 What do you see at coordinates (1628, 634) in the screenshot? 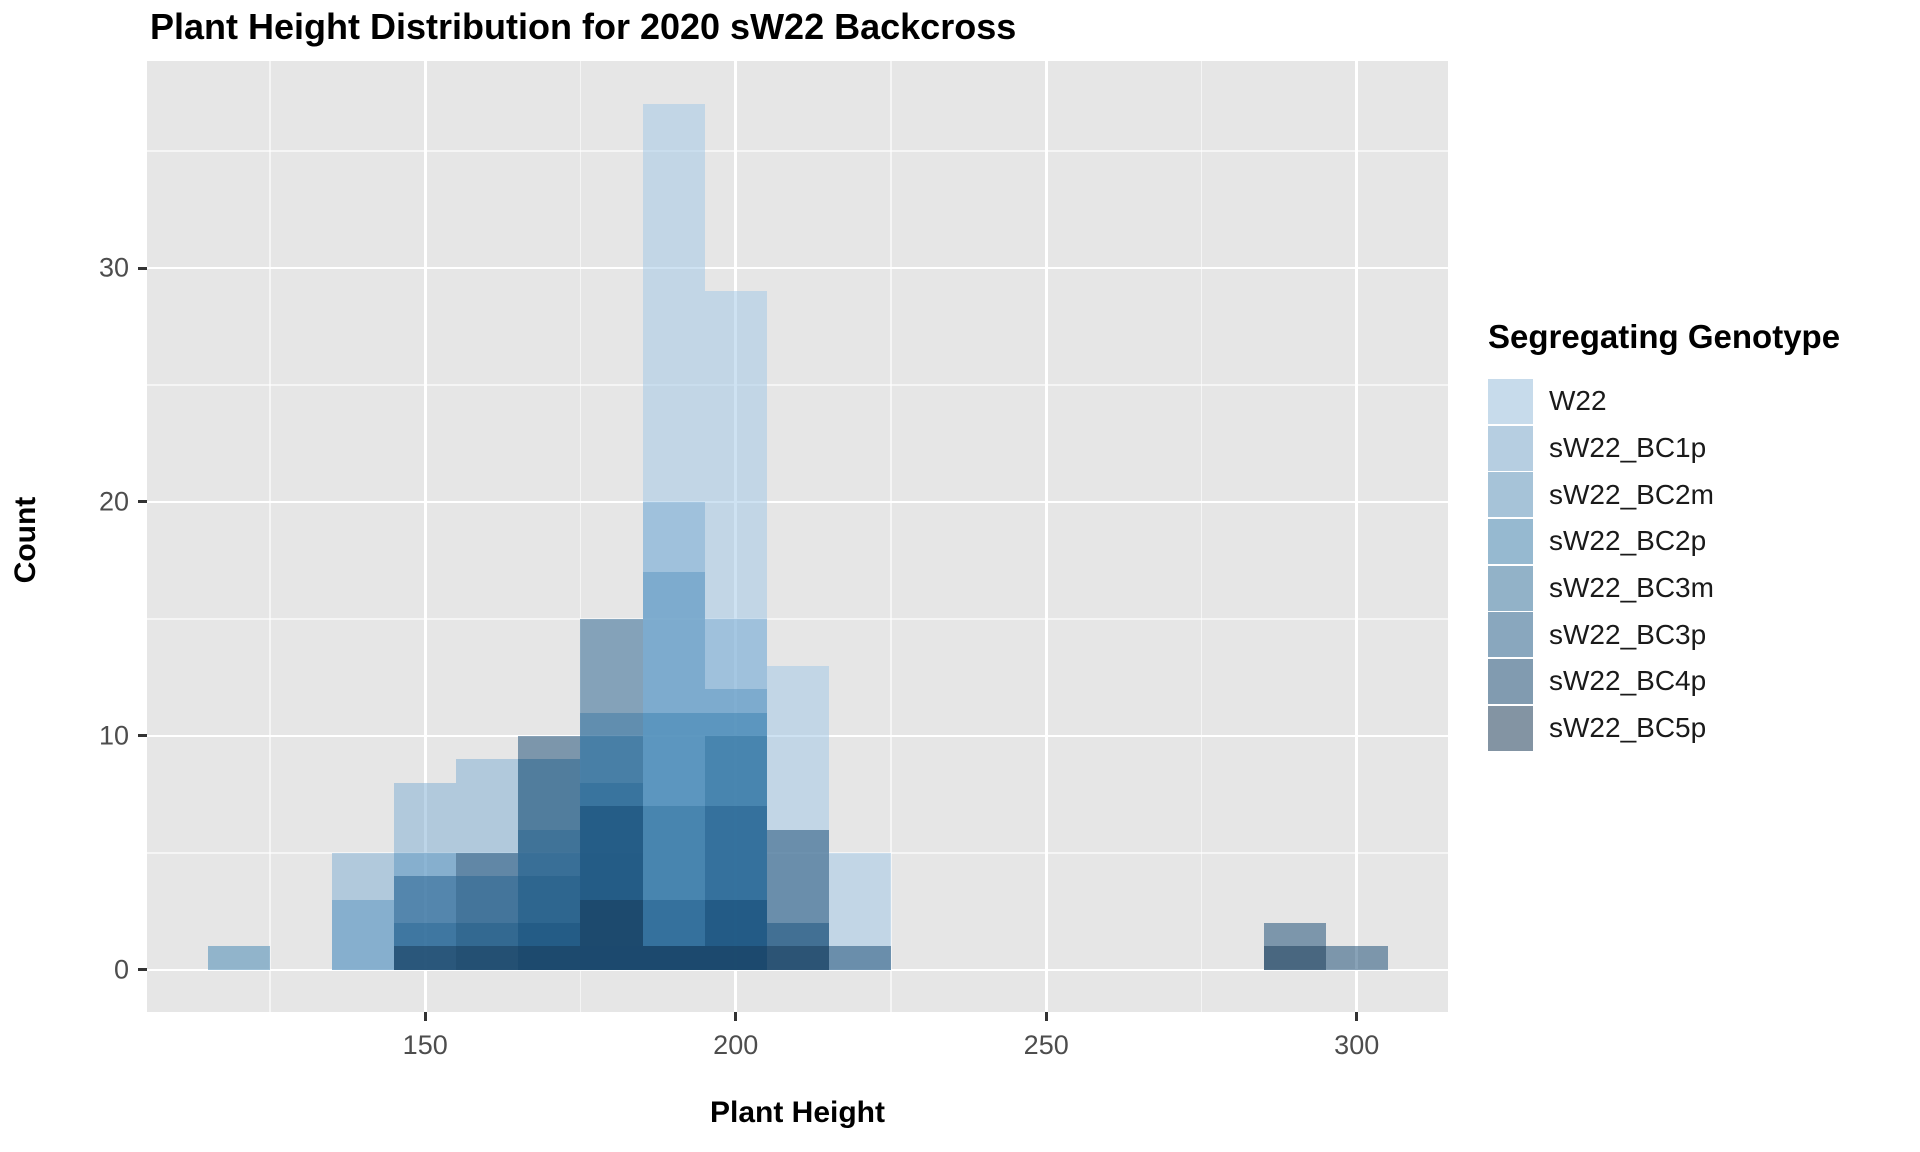
I see `legend-label: sW22_BC3p` at bounding box center [1628, 634].